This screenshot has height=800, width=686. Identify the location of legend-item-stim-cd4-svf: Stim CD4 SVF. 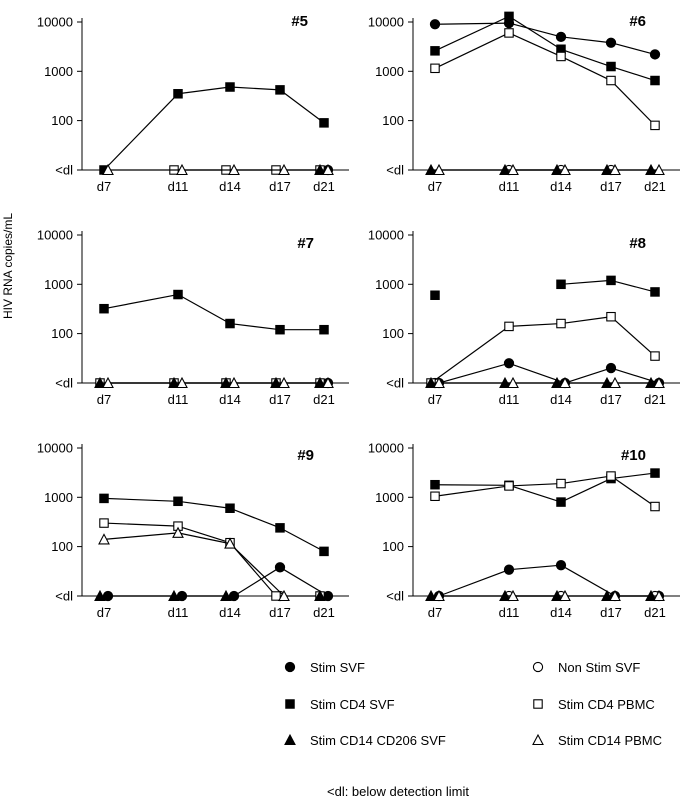
(340, 704).